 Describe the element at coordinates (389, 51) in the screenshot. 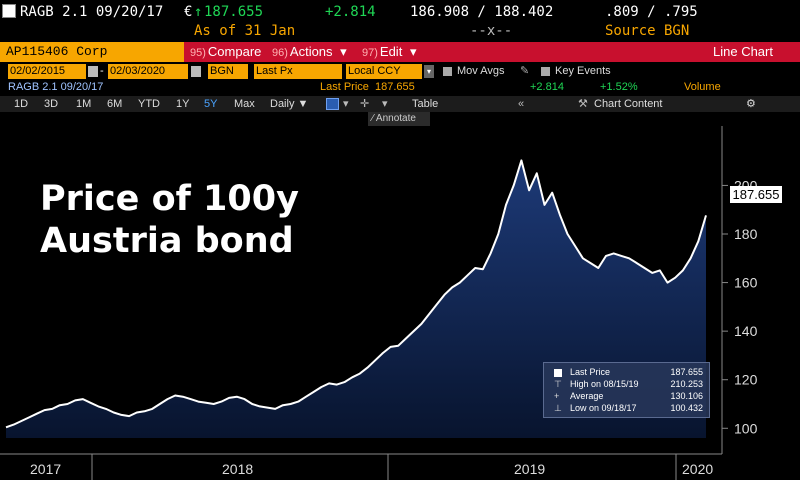

I see `edit-menu: 97) Edit ▾` at that location.